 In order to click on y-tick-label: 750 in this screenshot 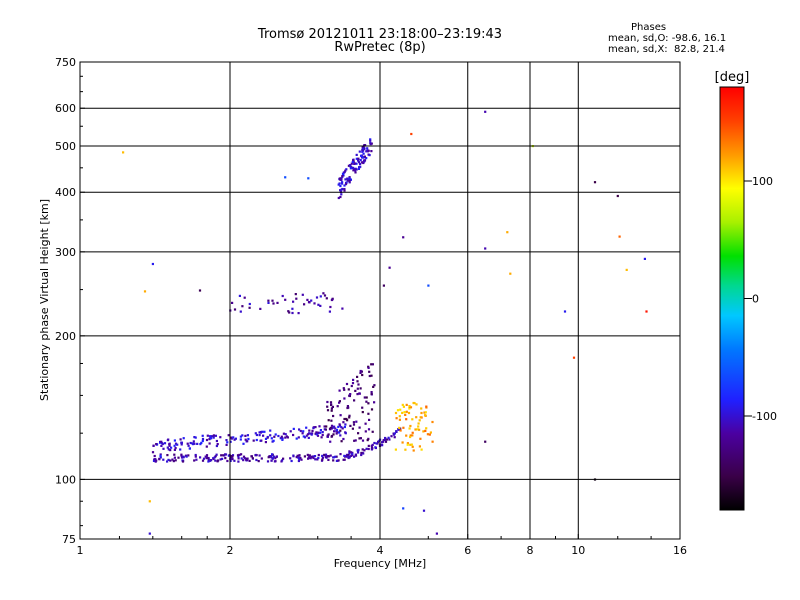, I will do `click(65, 62)`.